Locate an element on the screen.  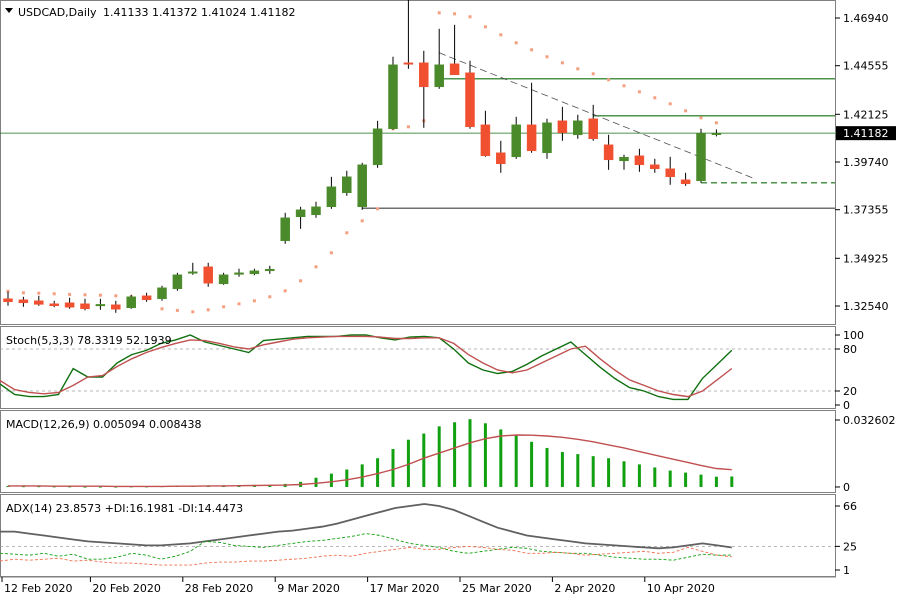
stochastic-levels is located at coordinates (417, 370).